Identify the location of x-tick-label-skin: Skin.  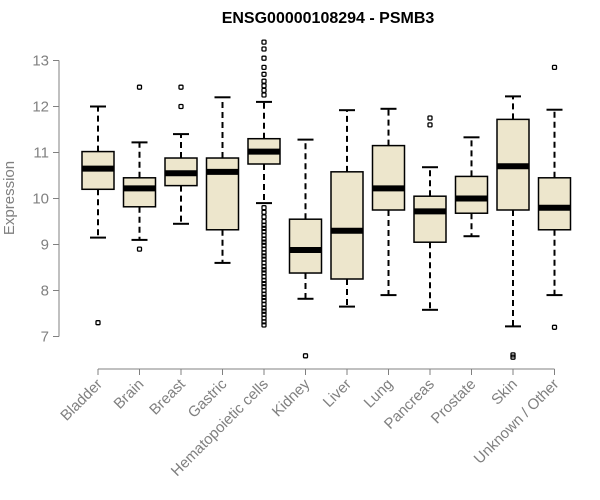
(504, 392).